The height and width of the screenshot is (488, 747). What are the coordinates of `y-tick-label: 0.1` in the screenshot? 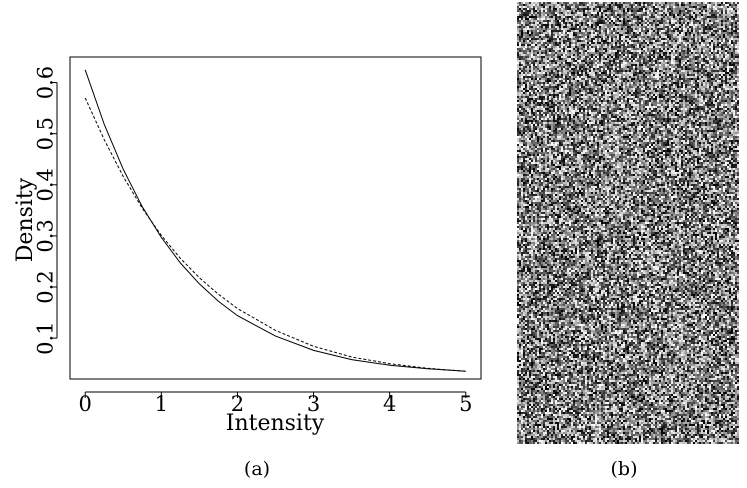 It's located at (45, 337).